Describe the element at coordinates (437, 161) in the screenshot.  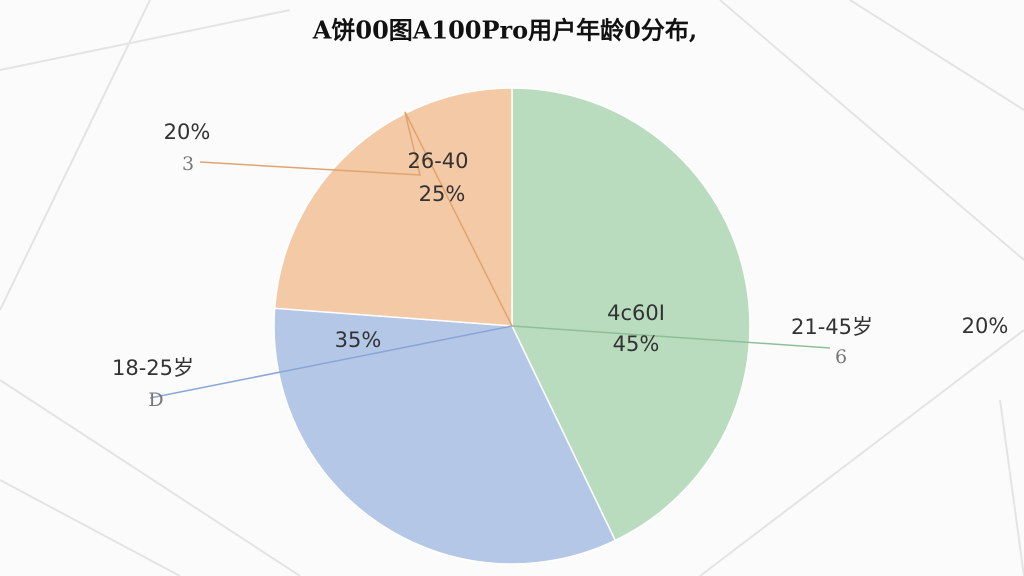
I see `category-label: 26-40` at that location.